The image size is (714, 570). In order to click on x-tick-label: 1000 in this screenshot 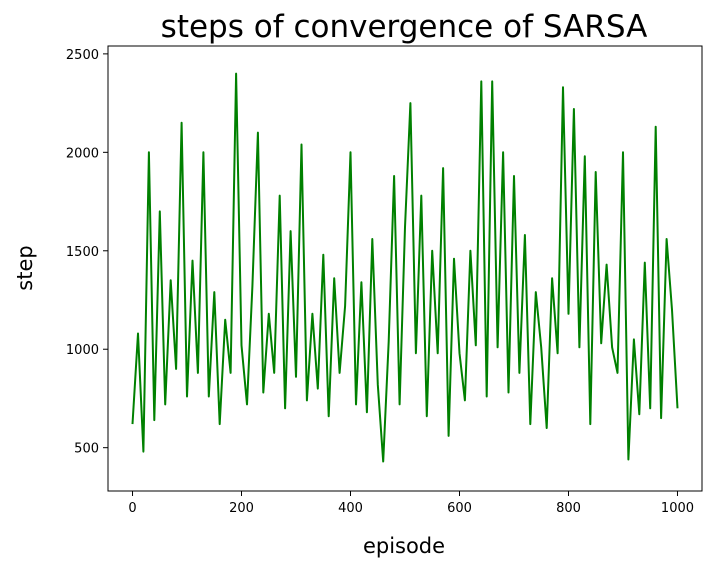, I will do `click(677, 508)`.